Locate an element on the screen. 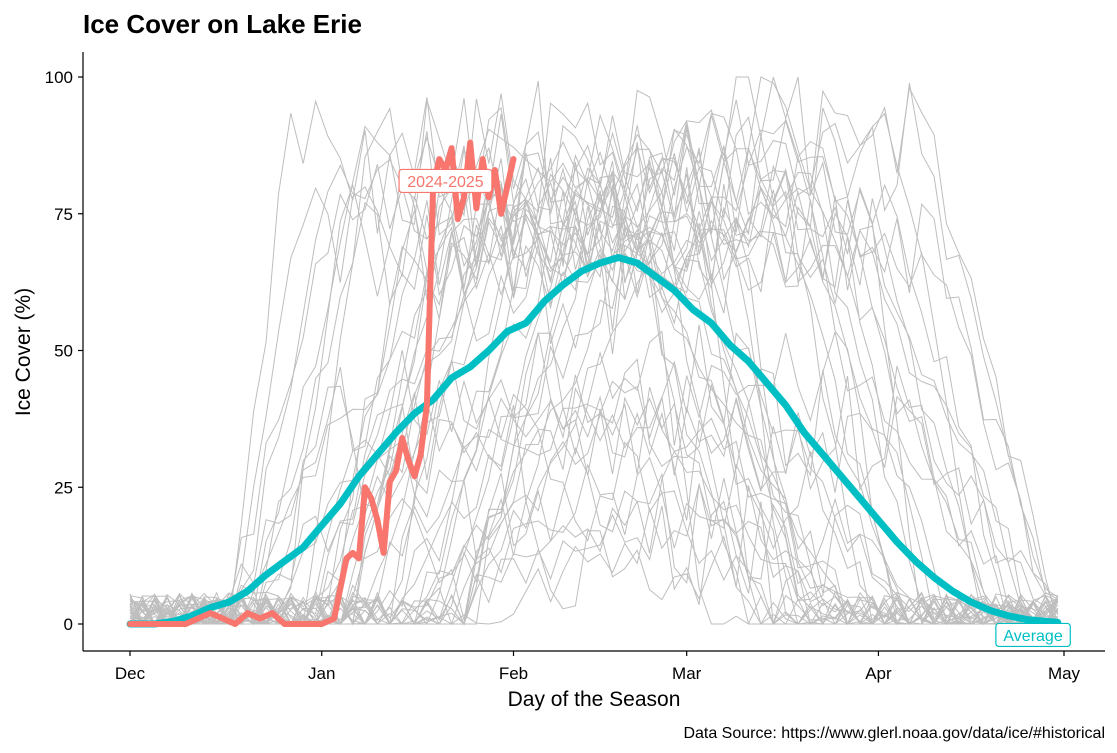 This screenshot has width=1117, height=753. x-tick-label: Apr is located at coordinates (878, 673).